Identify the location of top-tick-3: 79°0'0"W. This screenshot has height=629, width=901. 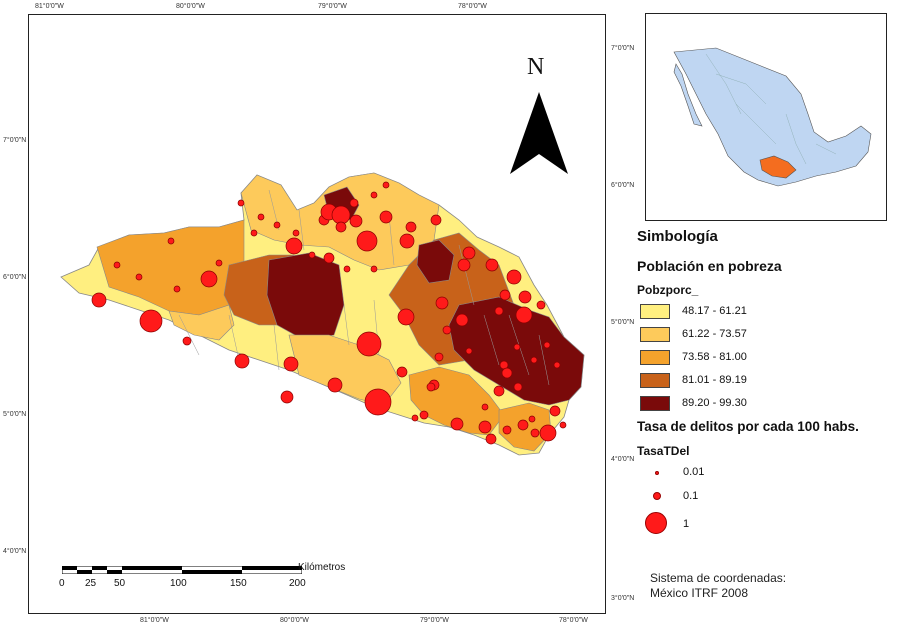
(332, 6).